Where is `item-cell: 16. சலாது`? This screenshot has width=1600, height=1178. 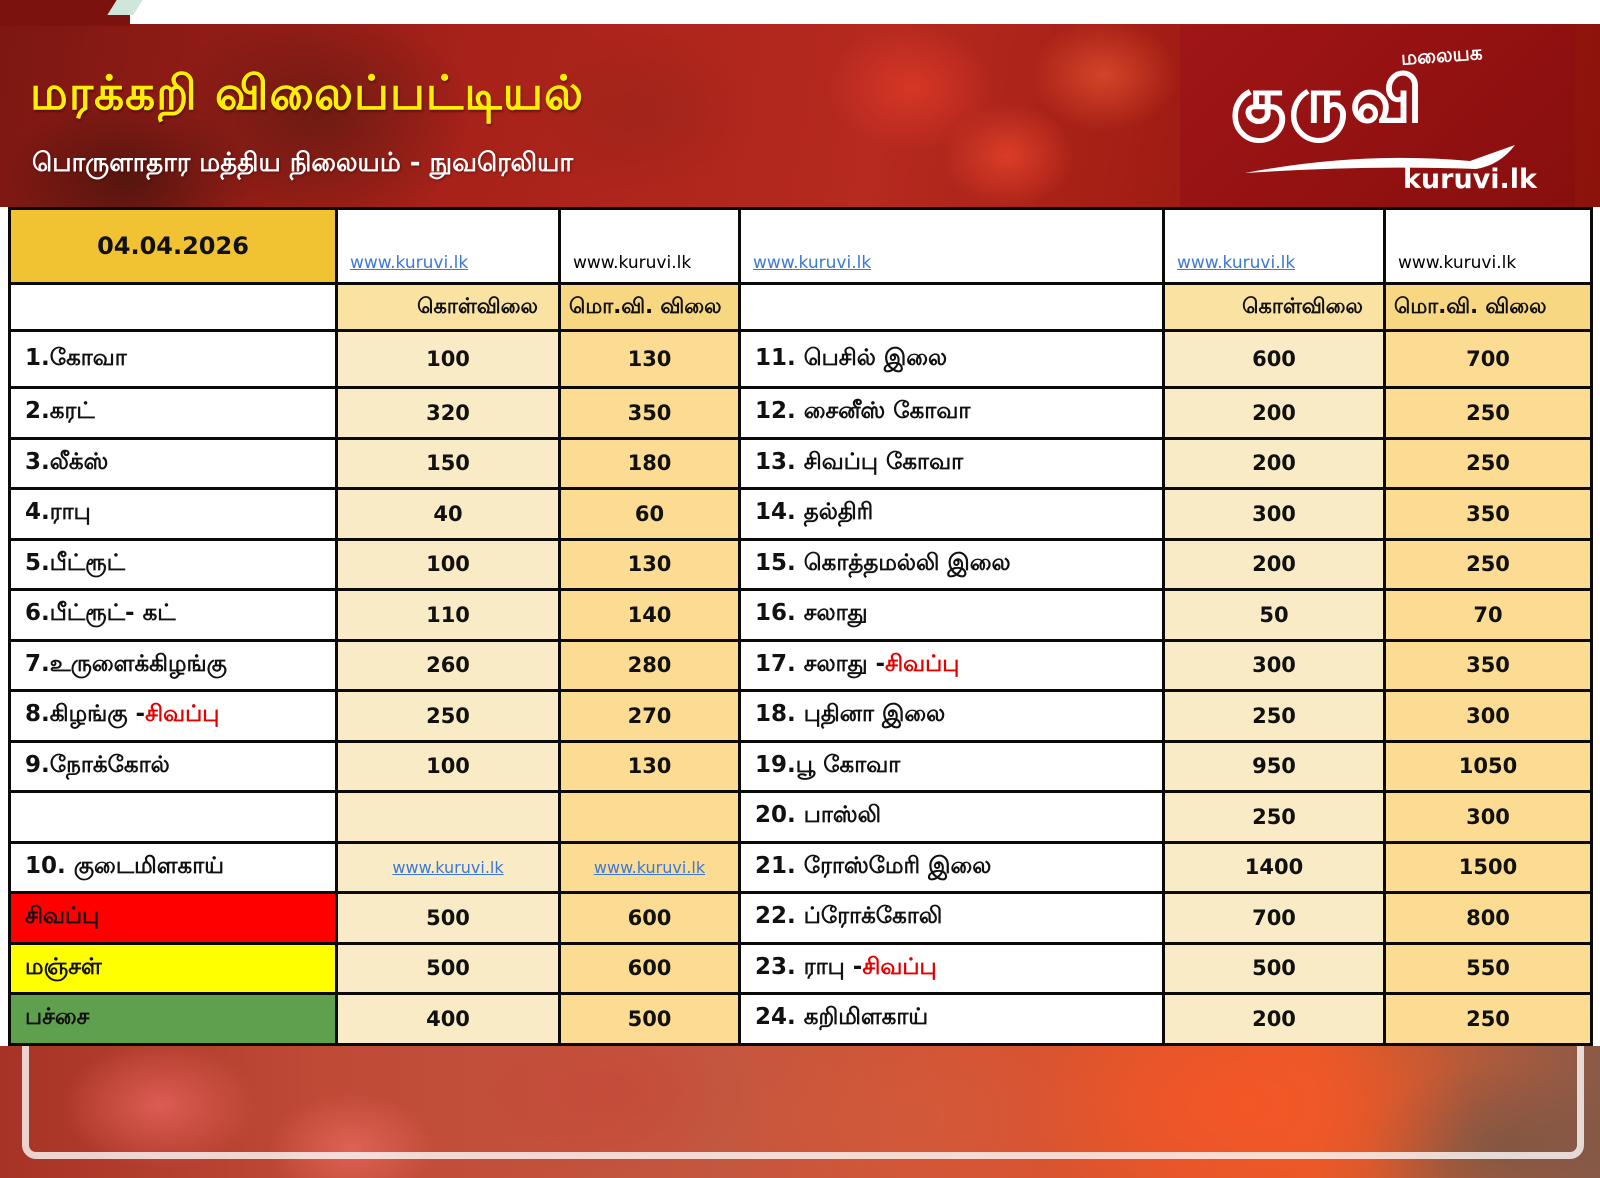
item-cell: 16. சலாது is located at coordinates (951, 615).